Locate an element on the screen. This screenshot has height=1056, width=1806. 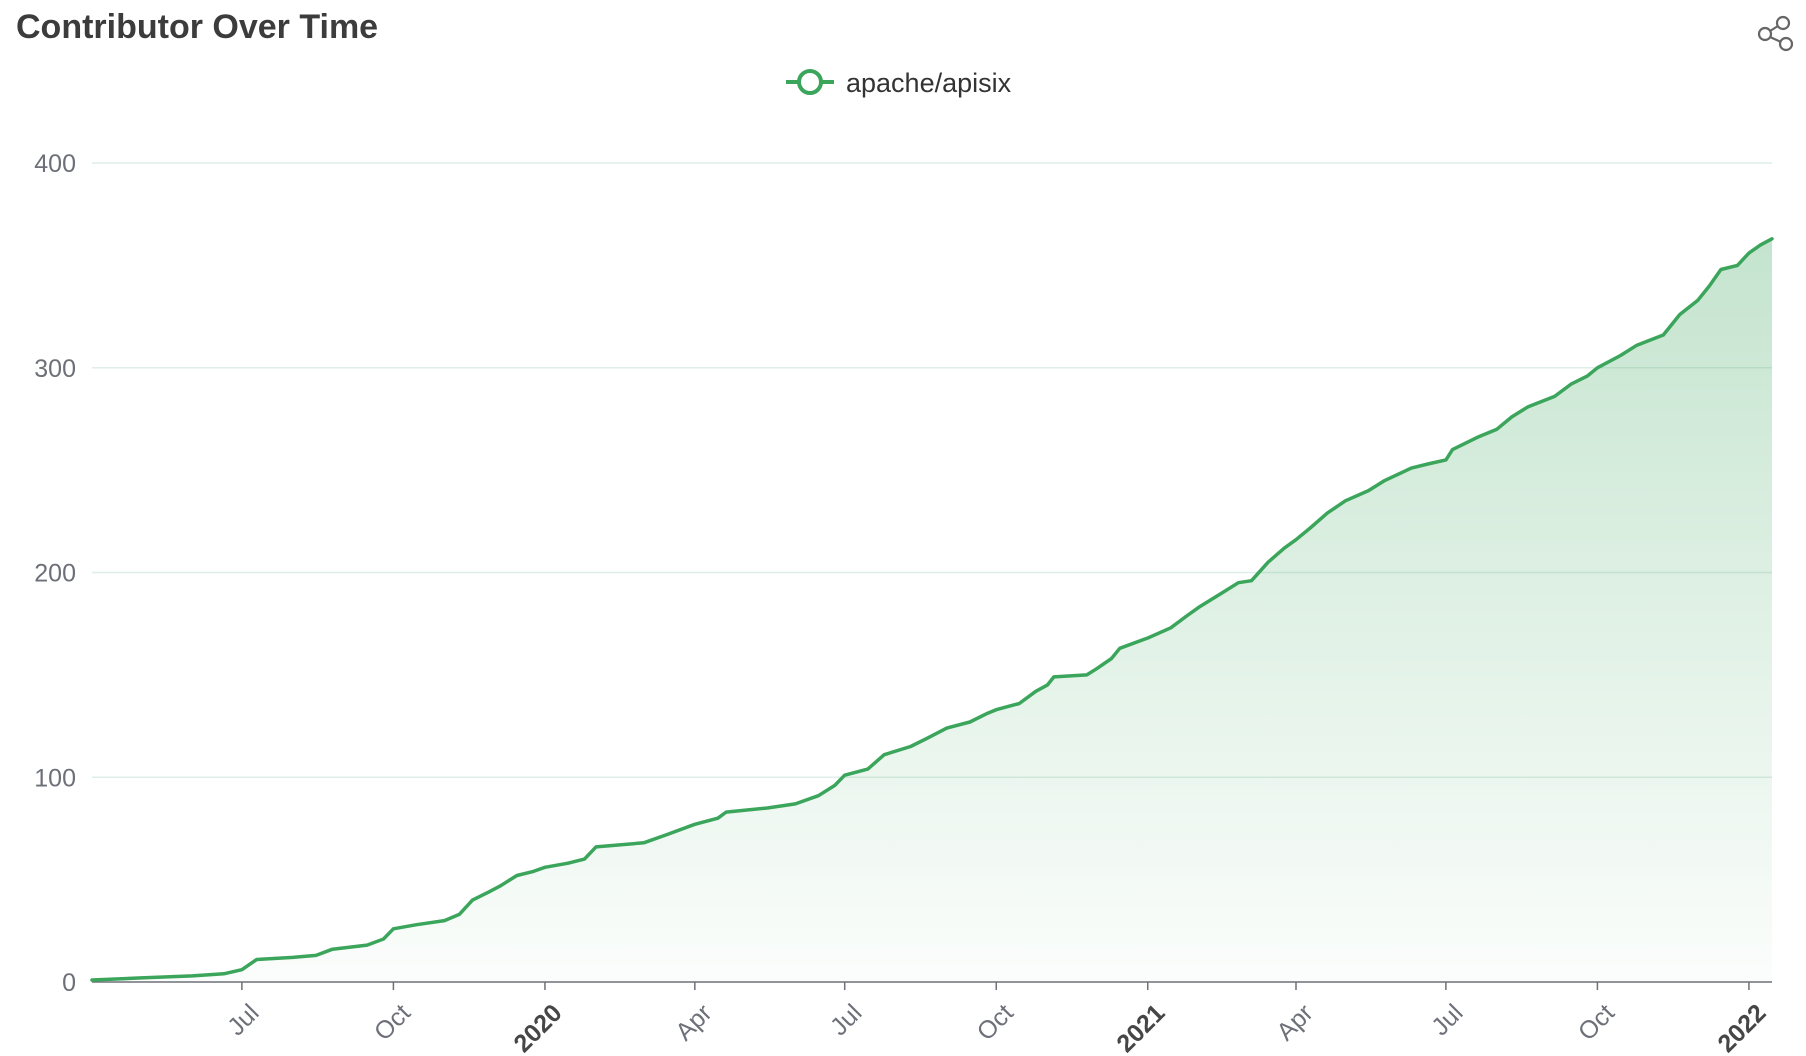
y-tick-label: 200 is located at coordinates (55, 574).